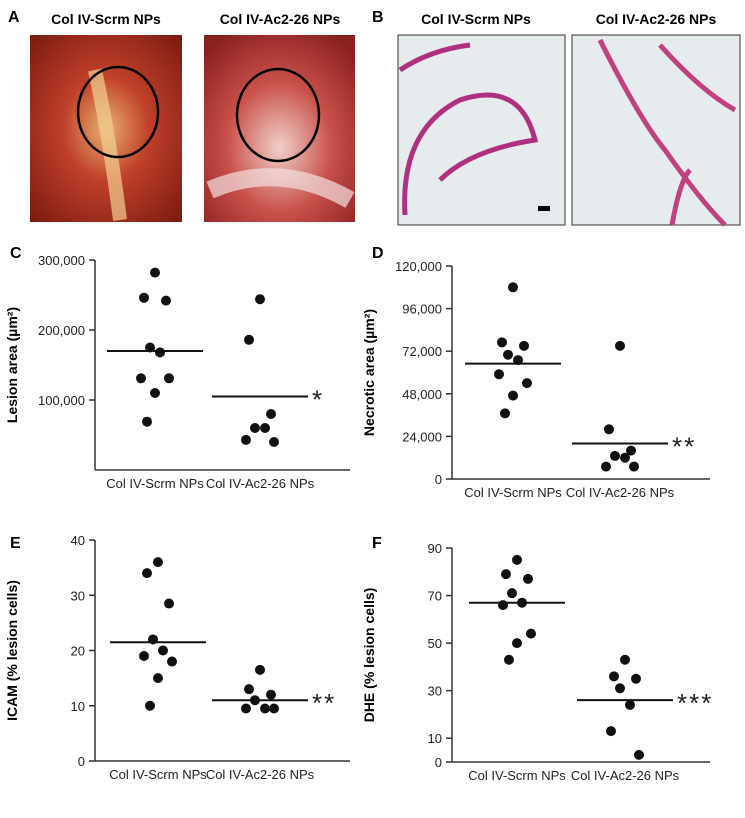 The image size is (745, 818). Describe the element at coordinates (78, 651) in the screenshot. I see `y-tick-label: 20` at that location.